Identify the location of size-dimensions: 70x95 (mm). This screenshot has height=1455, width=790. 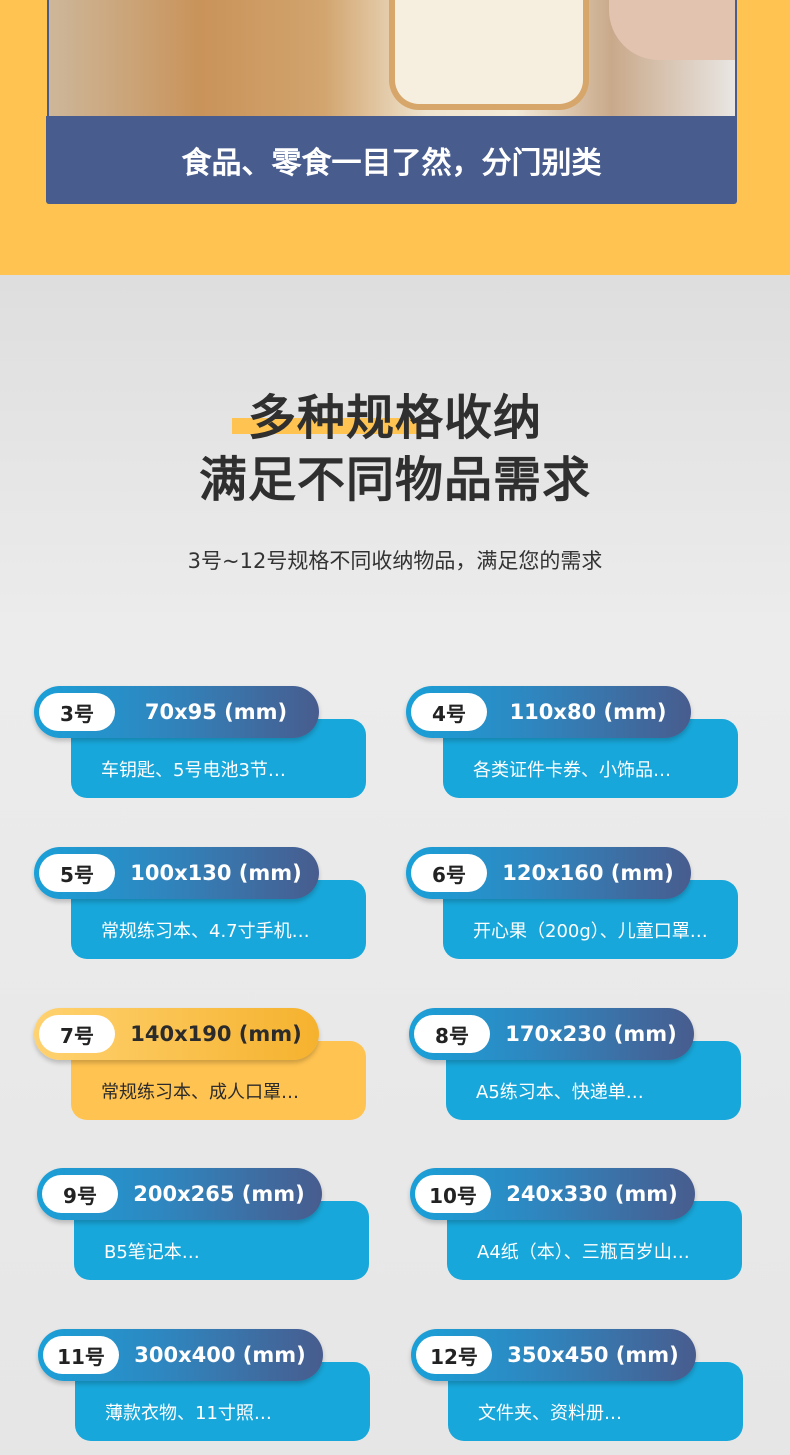
(216, 712).